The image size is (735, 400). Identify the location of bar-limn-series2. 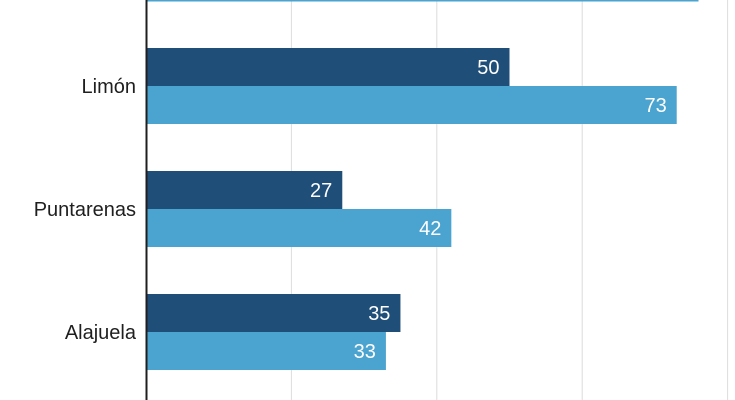
(411, 105).